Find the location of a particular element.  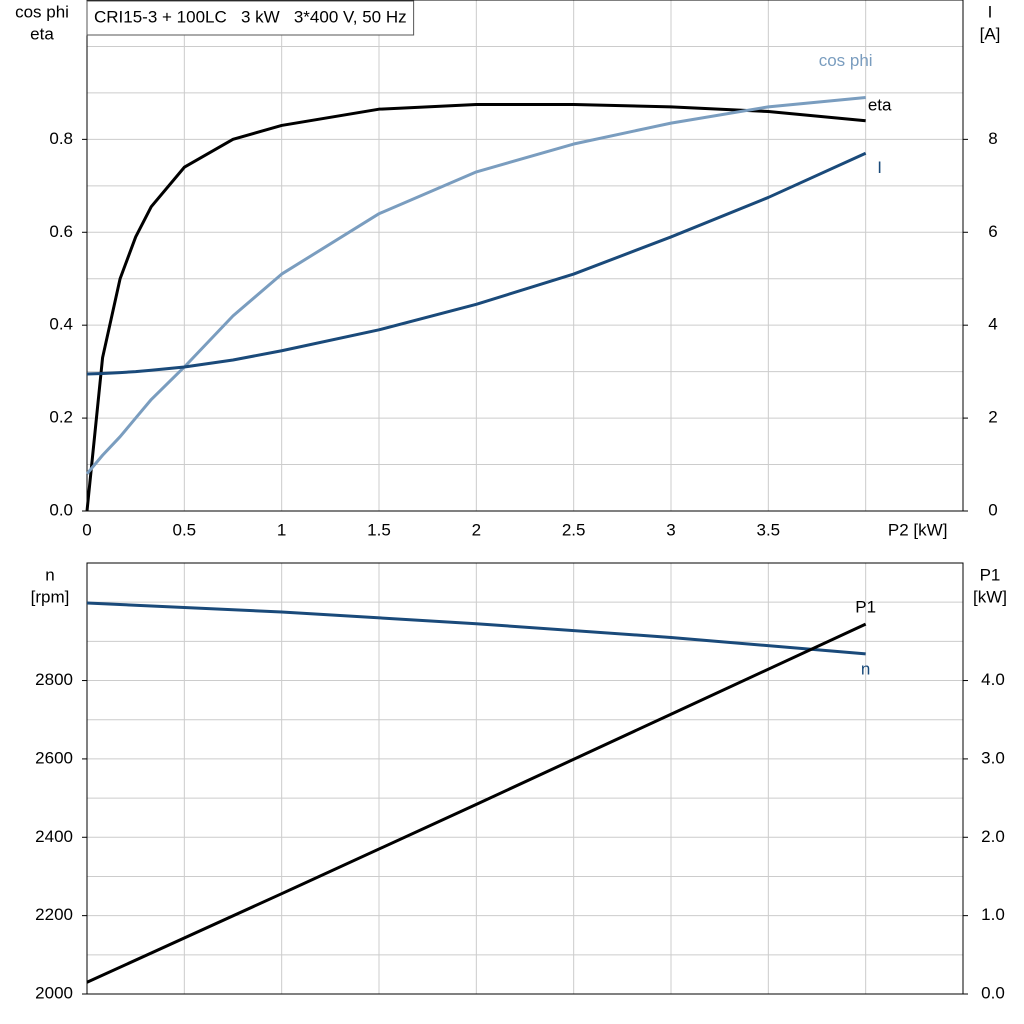

y2-axis-title: [A] is located at coordinates (990, 33).